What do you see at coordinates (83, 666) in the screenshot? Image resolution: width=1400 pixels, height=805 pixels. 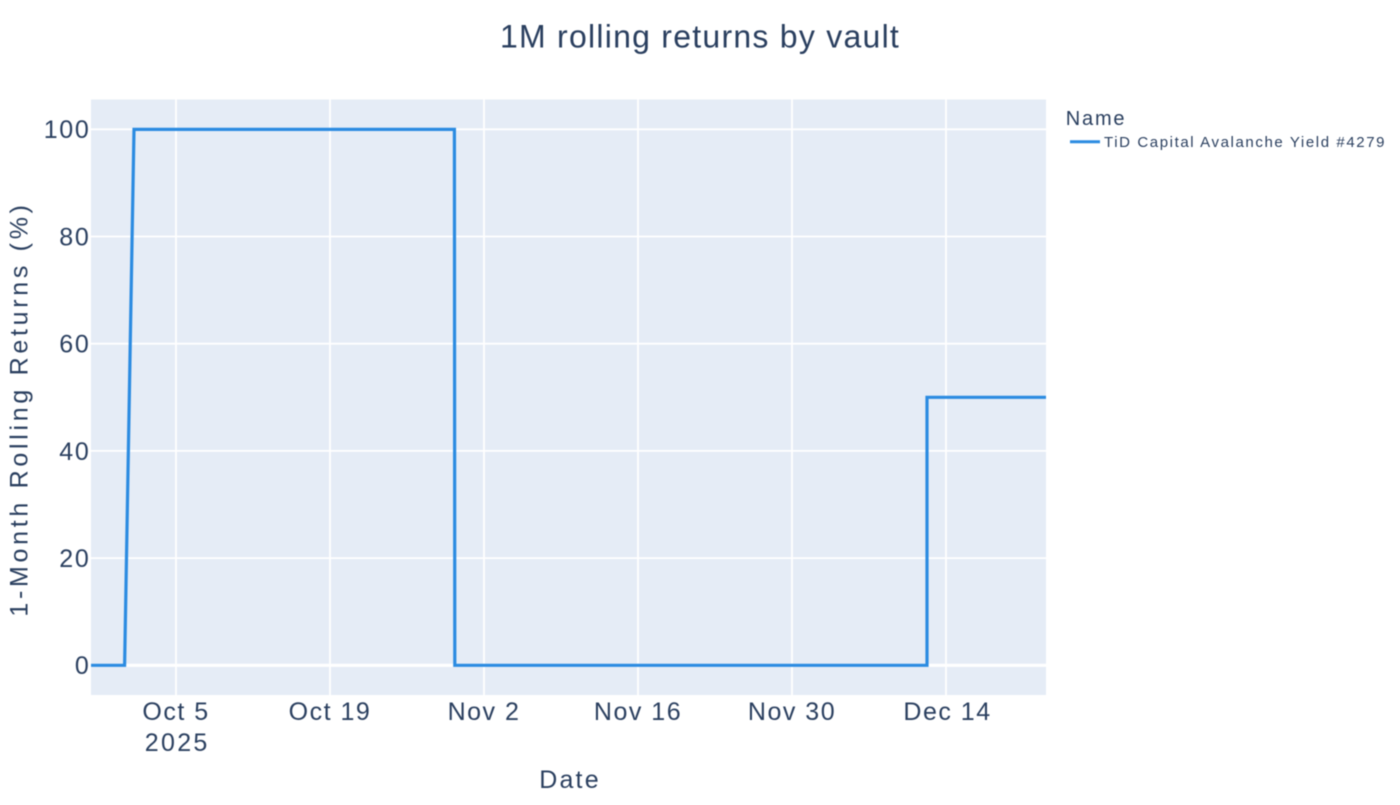 I see `svg-text: 0` at bounding box center [83, 666].